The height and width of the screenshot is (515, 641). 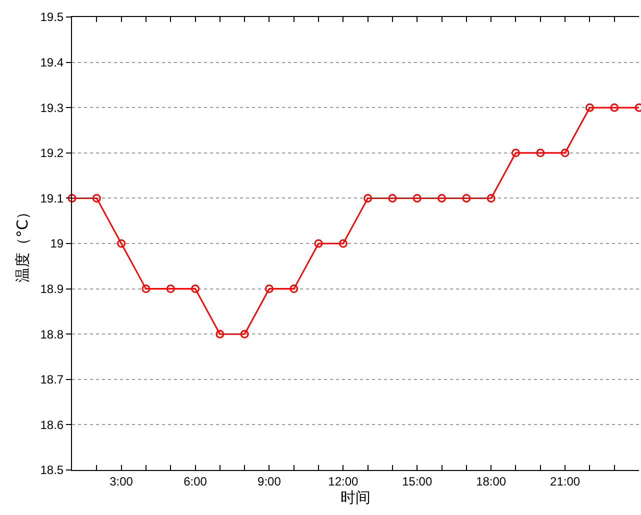 What do you see at coordinates (52, 153) in the screenshot?
I see `y-tick-label: 19.2` at bounding box center [52, 153].